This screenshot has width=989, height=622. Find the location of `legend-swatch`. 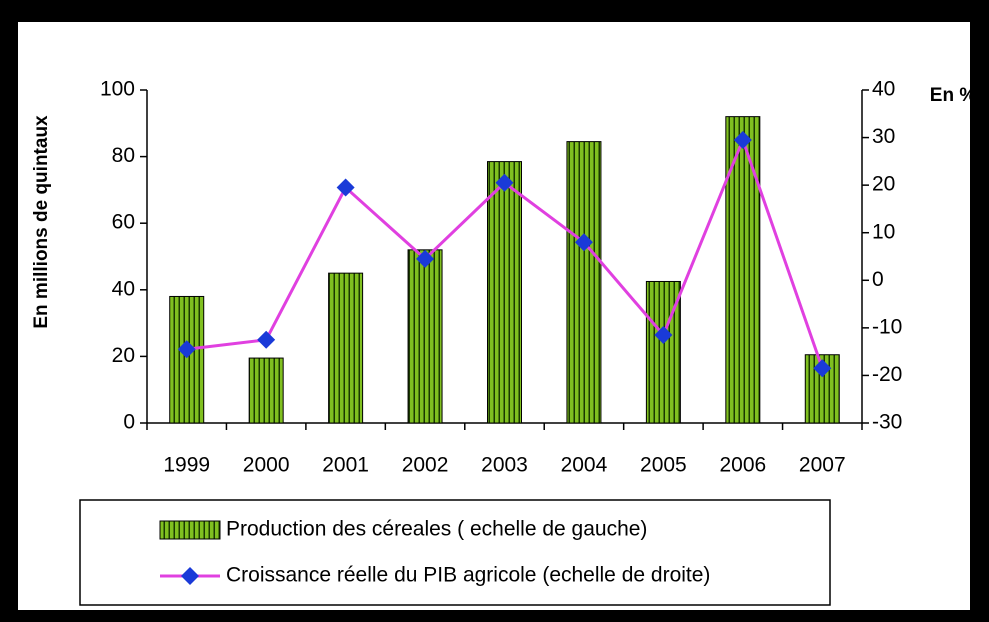

legend-swatch is located at coordinates (190, 530).